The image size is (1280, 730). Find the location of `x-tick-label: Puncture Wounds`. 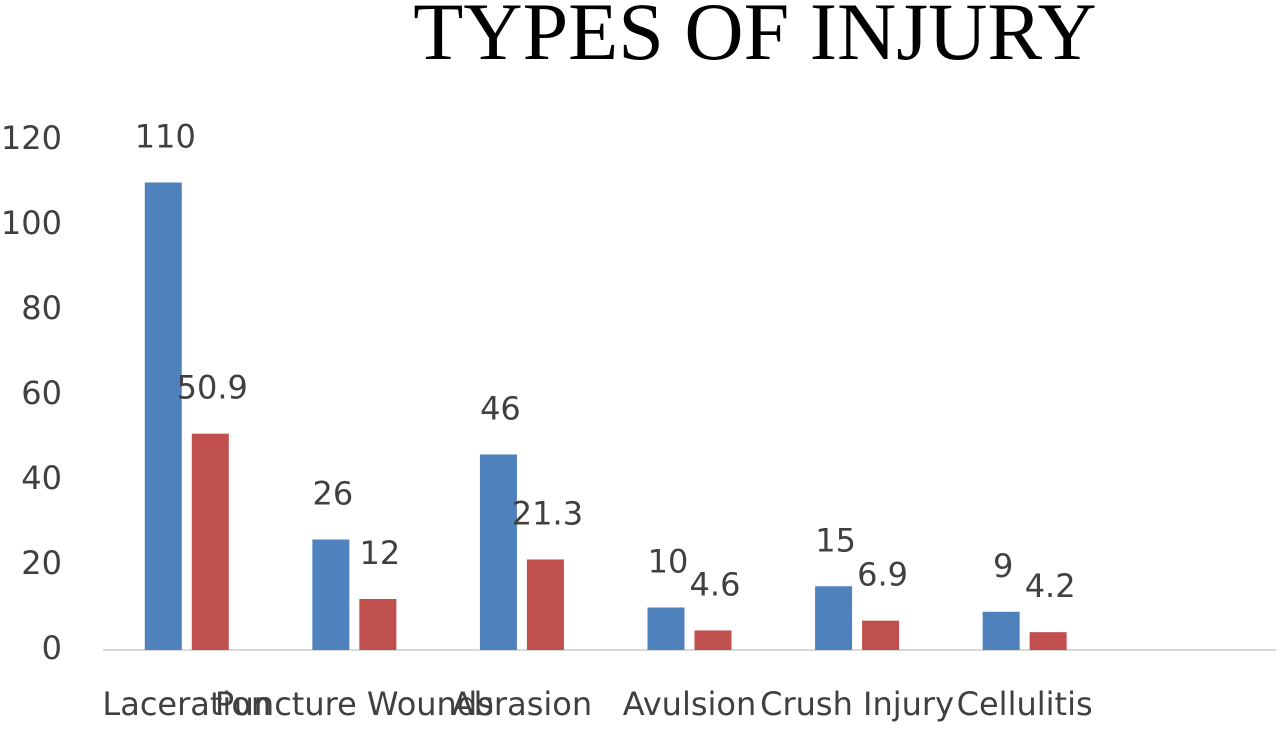

x-tick-label: Puncture Wounds is located at coordinates (354, 704).